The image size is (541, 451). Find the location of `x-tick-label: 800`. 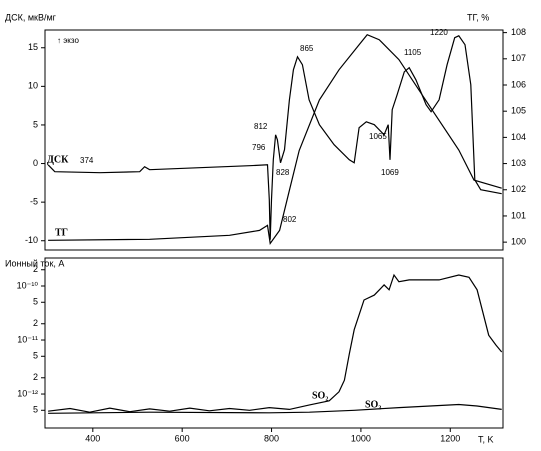

x-tick-label: 800 is located at coordinates (271, 438).